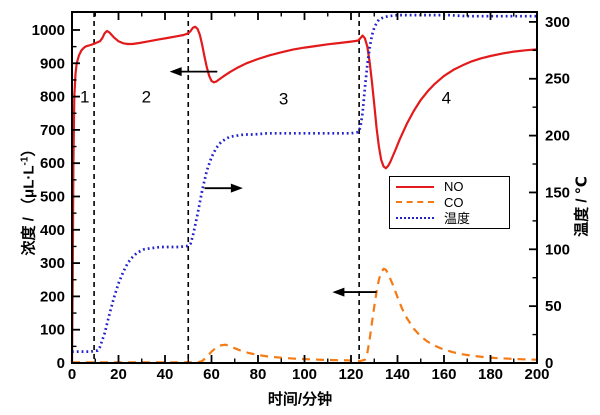 This screenshot has width=600, height=415. What do you see at coordinates (211, 374) in the screenshot?
I see `x-tick-label: 60` at bounding box center [211, 374].